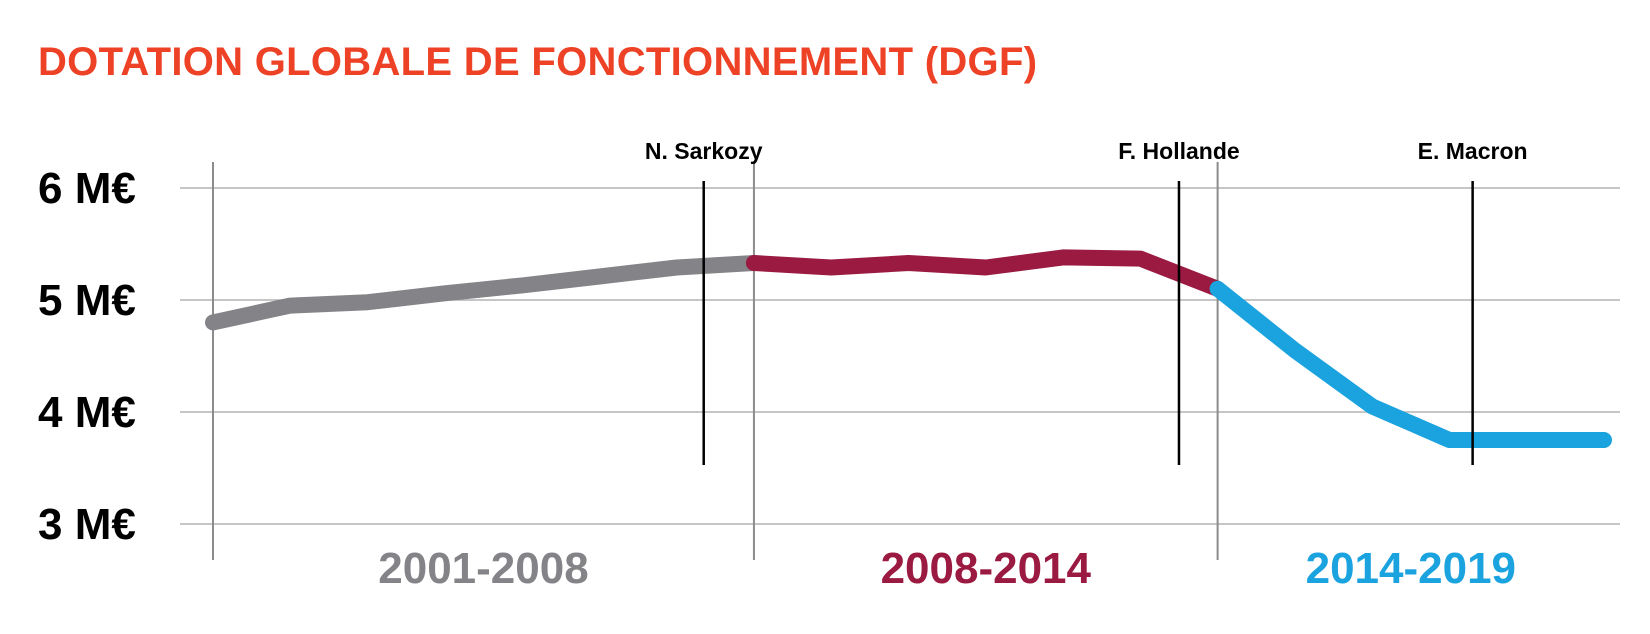 Image resolution: width=1650 pixels, height=634 pixels. Describe the element at coordinates (986, 568) in the screenshot. I see `period-label: 2008-2014` at that location.